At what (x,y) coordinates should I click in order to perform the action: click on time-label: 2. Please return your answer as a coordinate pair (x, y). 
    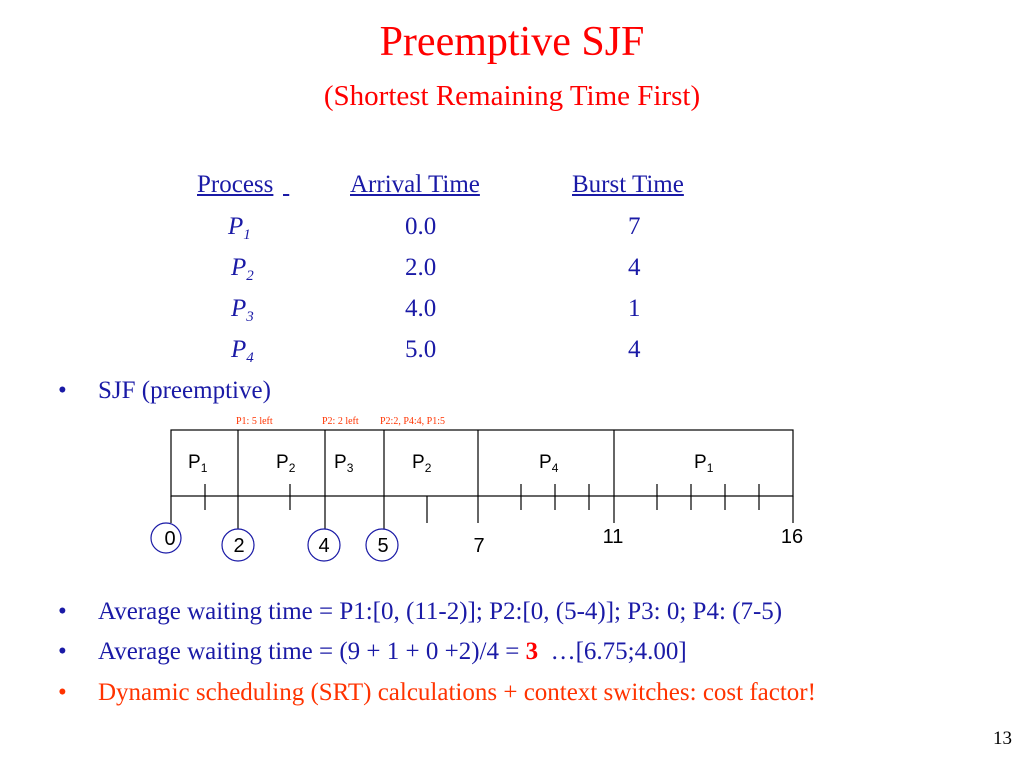
    Looking at the image, I should click on (238, 546).